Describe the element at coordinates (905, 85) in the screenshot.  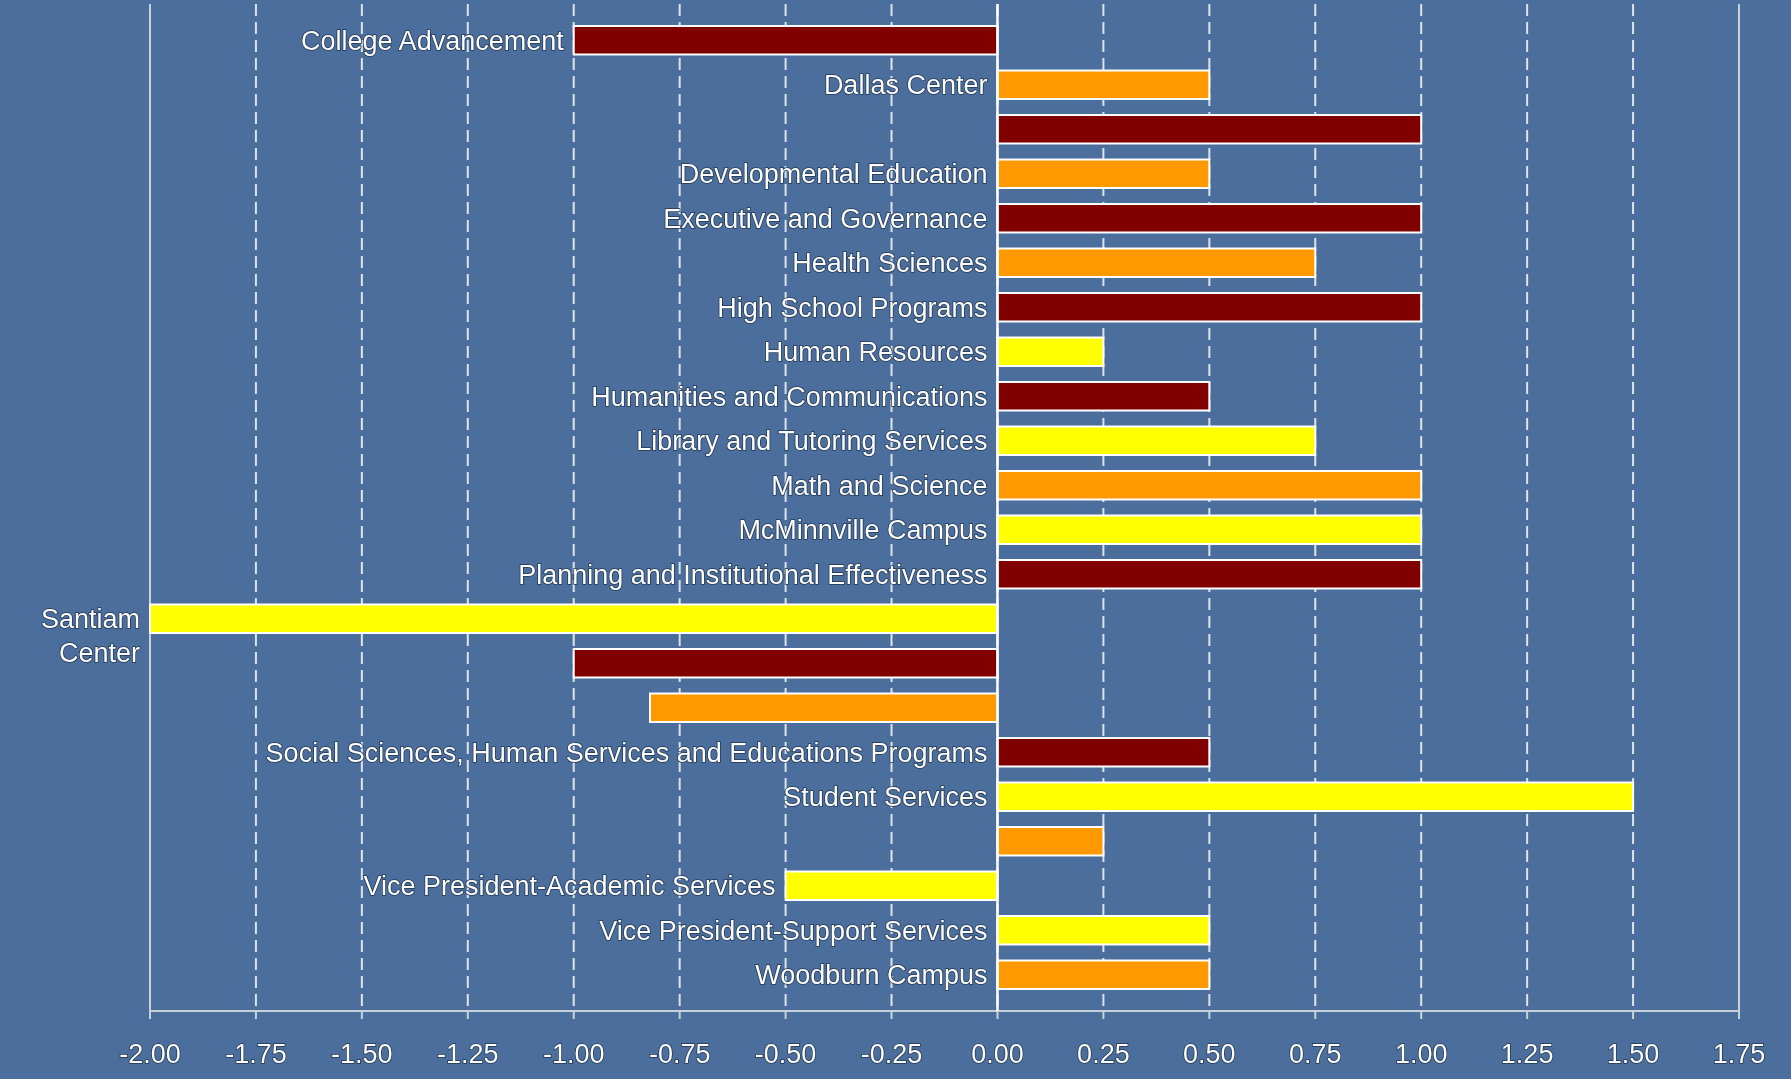
I see `y-tick-label: Dallas Center` at that location.